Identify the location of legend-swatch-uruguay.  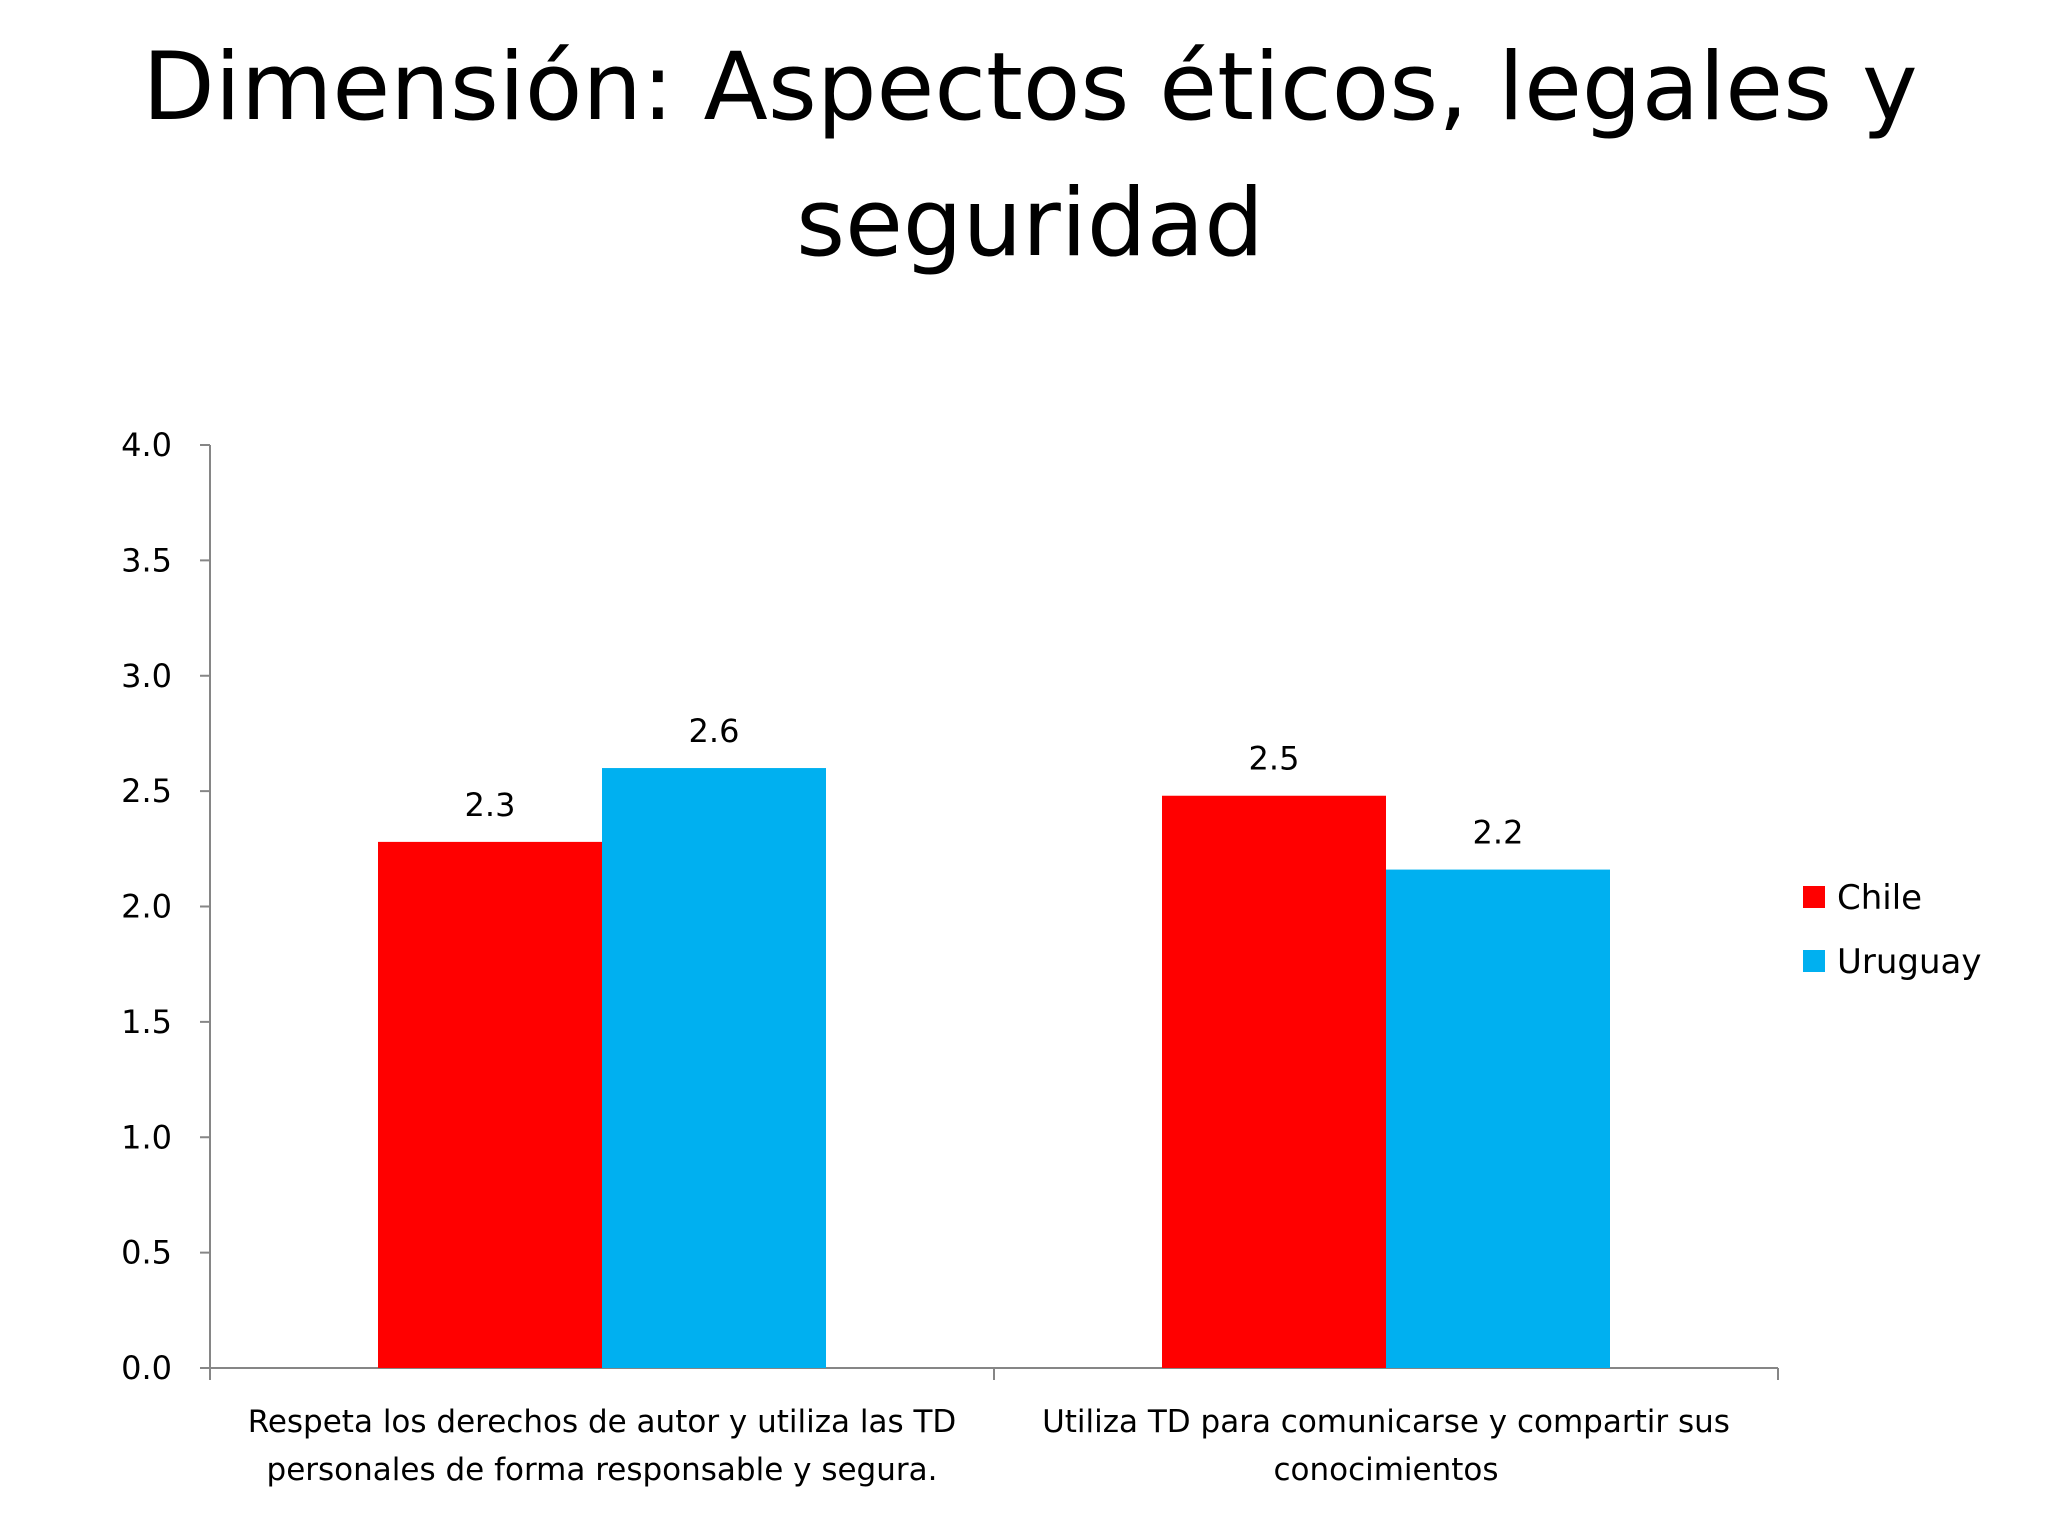
(1814, 961).